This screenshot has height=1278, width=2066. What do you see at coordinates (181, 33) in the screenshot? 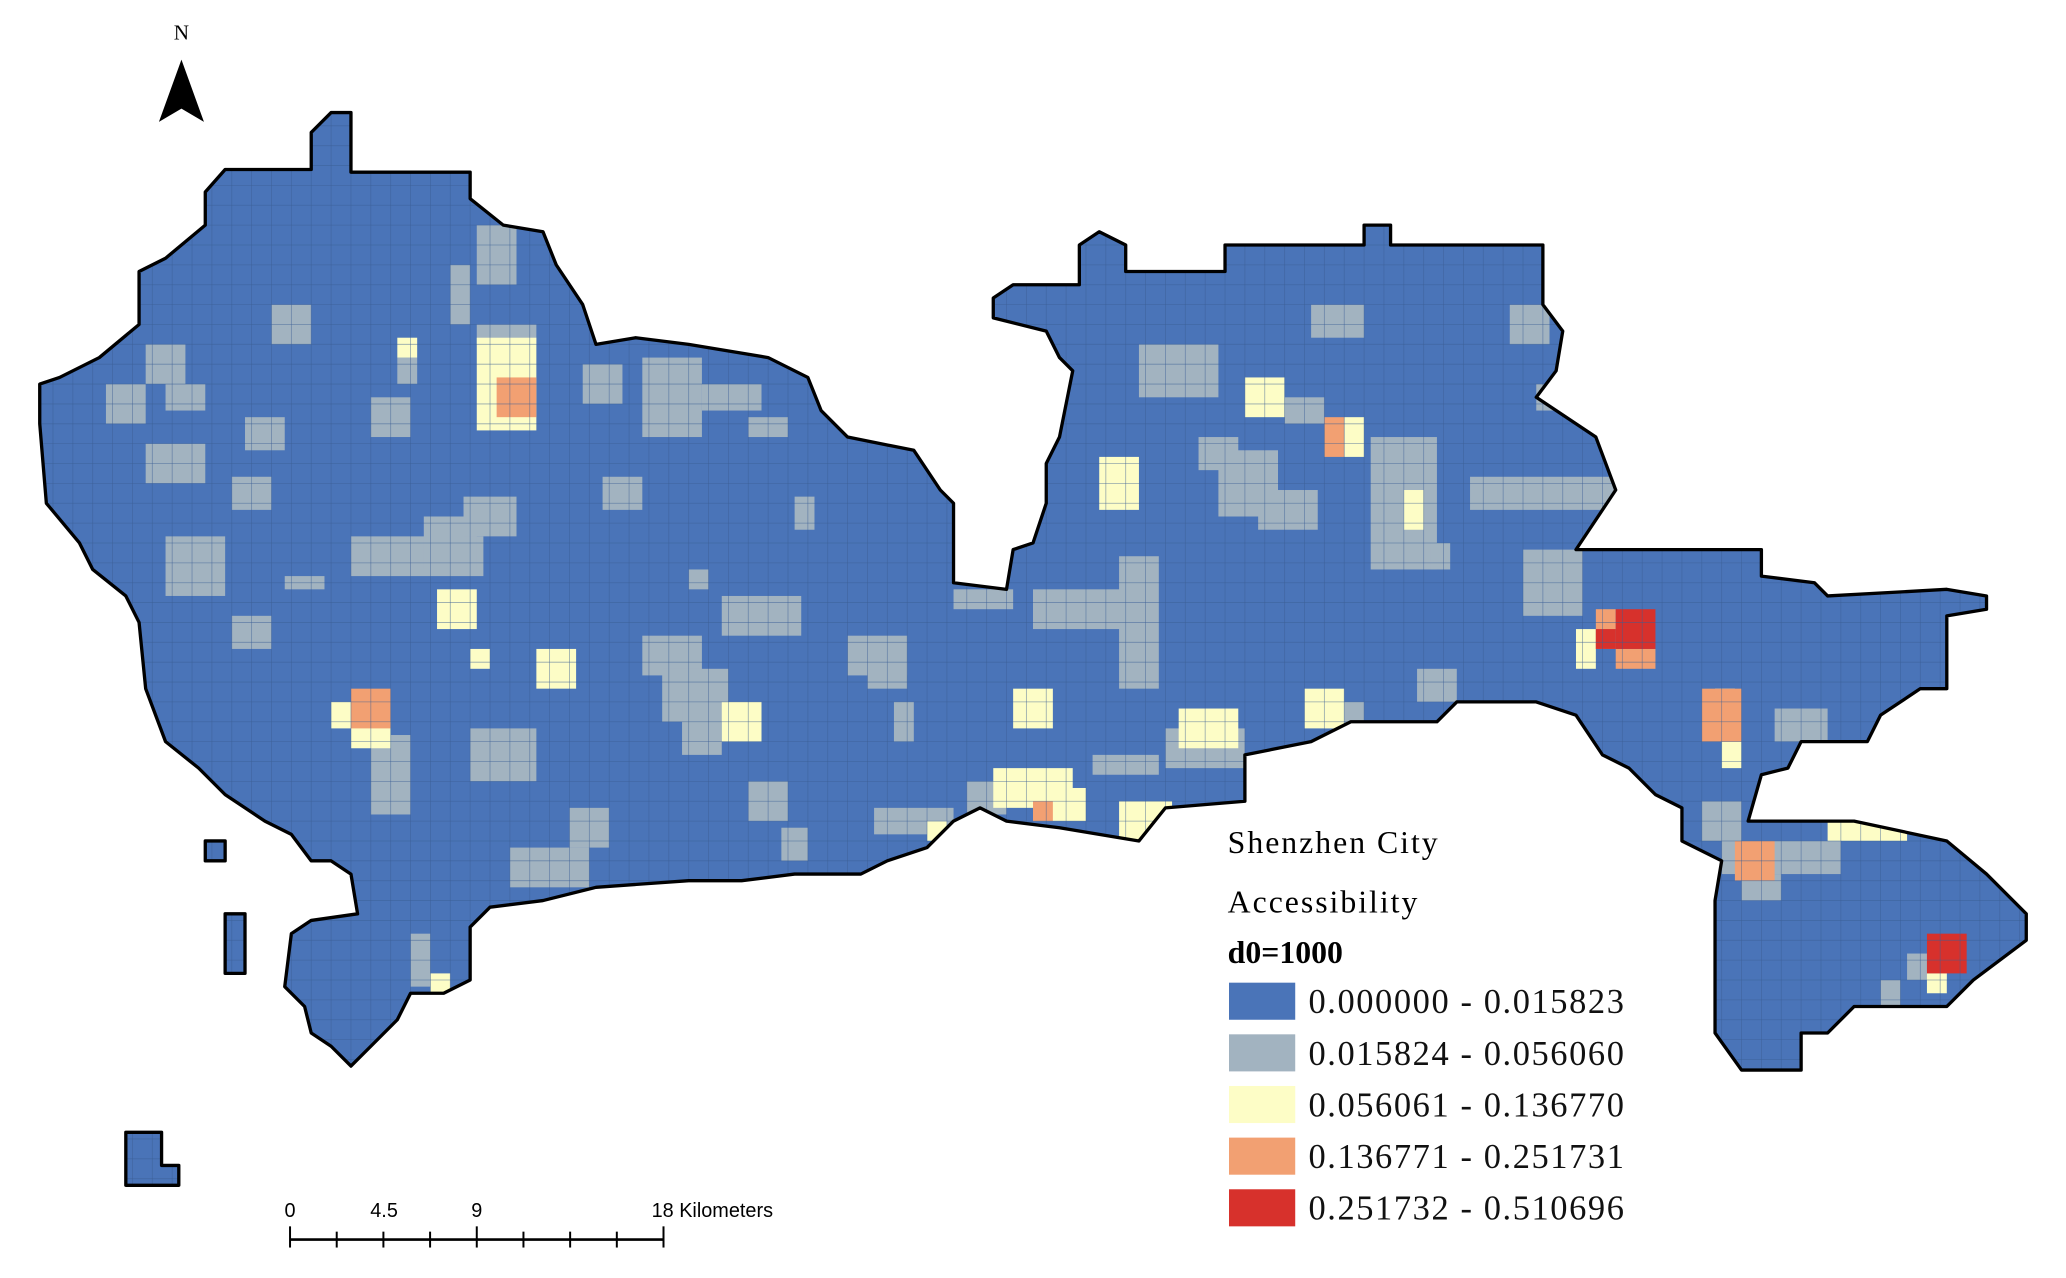
I see `north-label: N` at bounding box center [181, 33].